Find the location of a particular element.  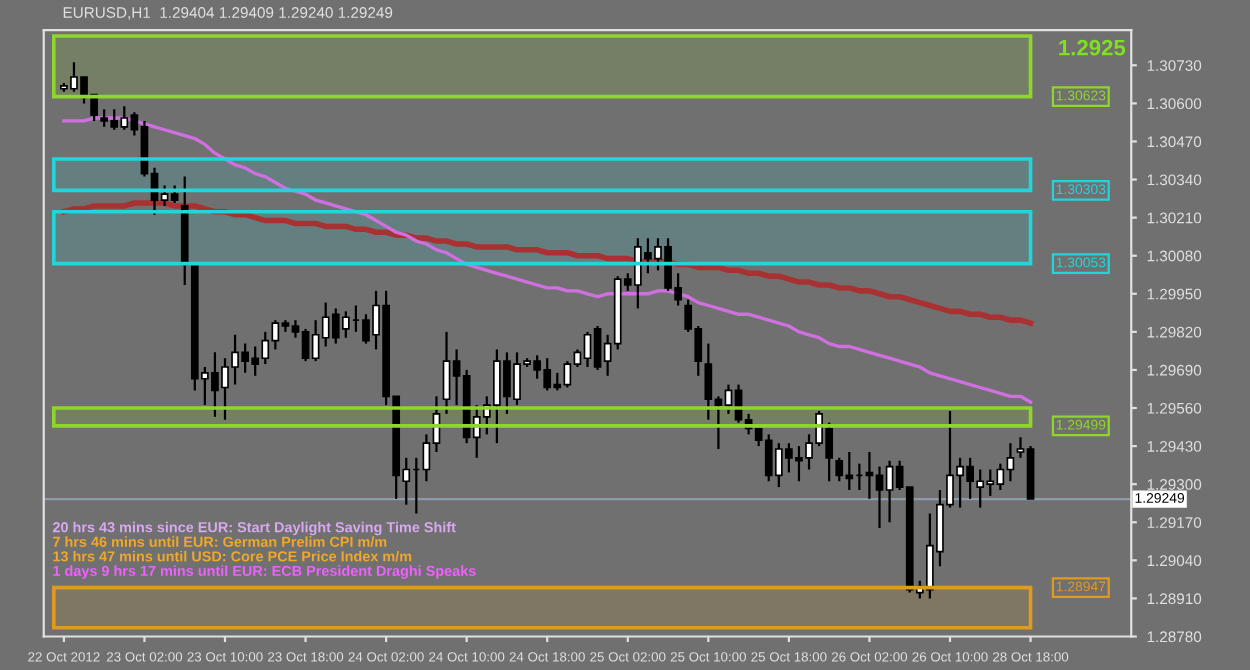

text: 1.2925 is located at coordinates (1092, 47).